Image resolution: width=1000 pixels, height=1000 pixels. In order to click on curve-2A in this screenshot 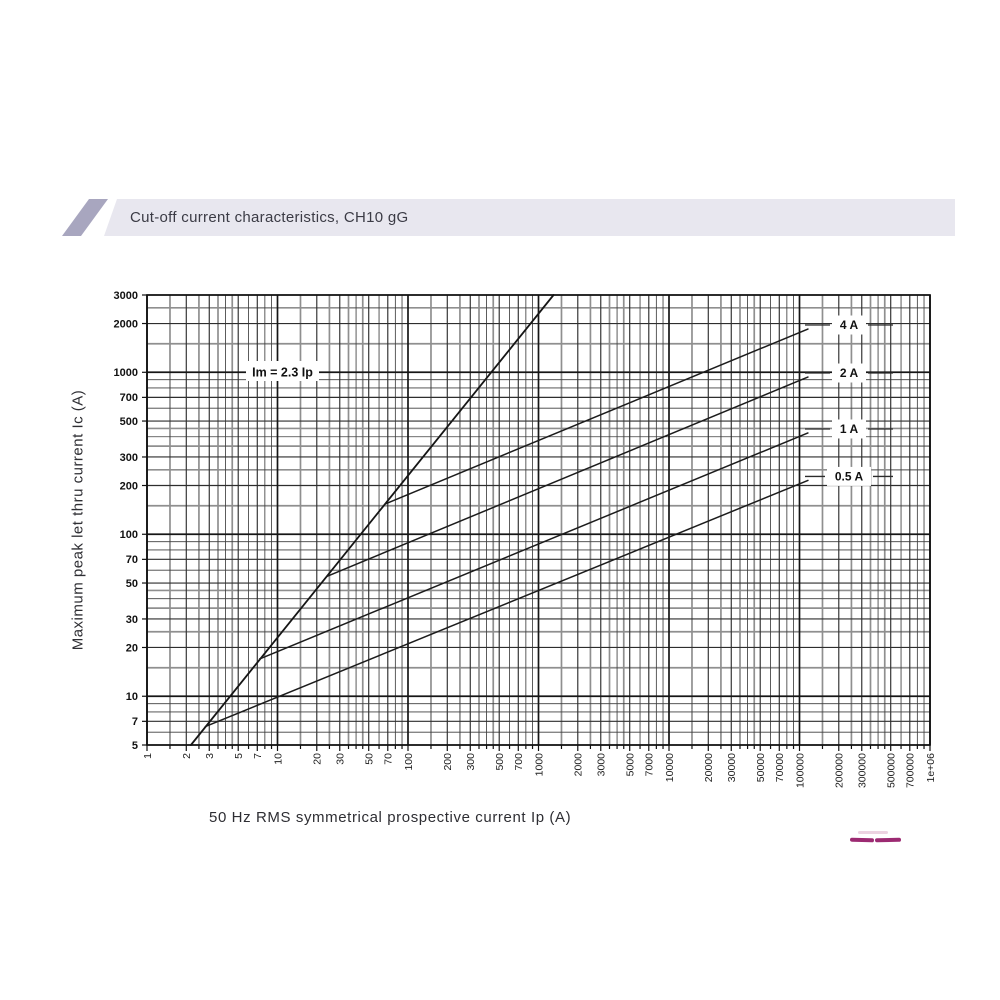, I will do `click(567, 477)`.